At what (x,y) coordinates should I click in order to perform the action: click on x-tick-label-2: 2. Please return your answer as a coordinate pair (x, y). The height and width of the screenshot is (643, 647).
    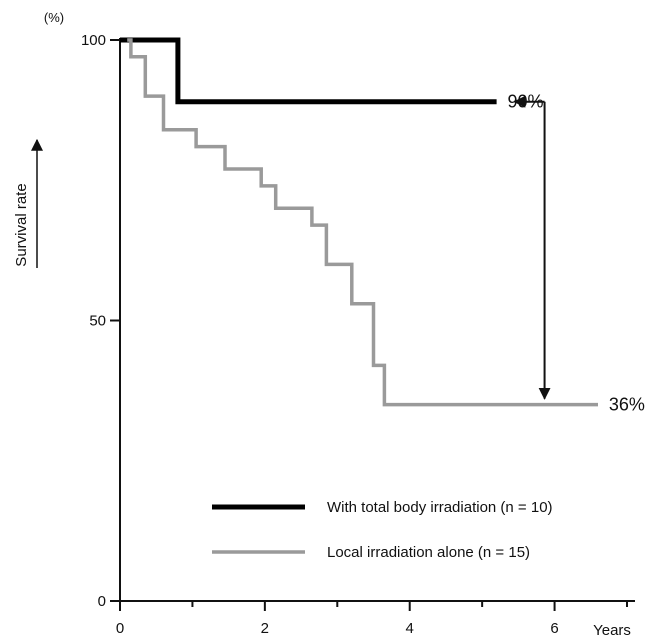
    Looking at the image, I should click on (265, 628).